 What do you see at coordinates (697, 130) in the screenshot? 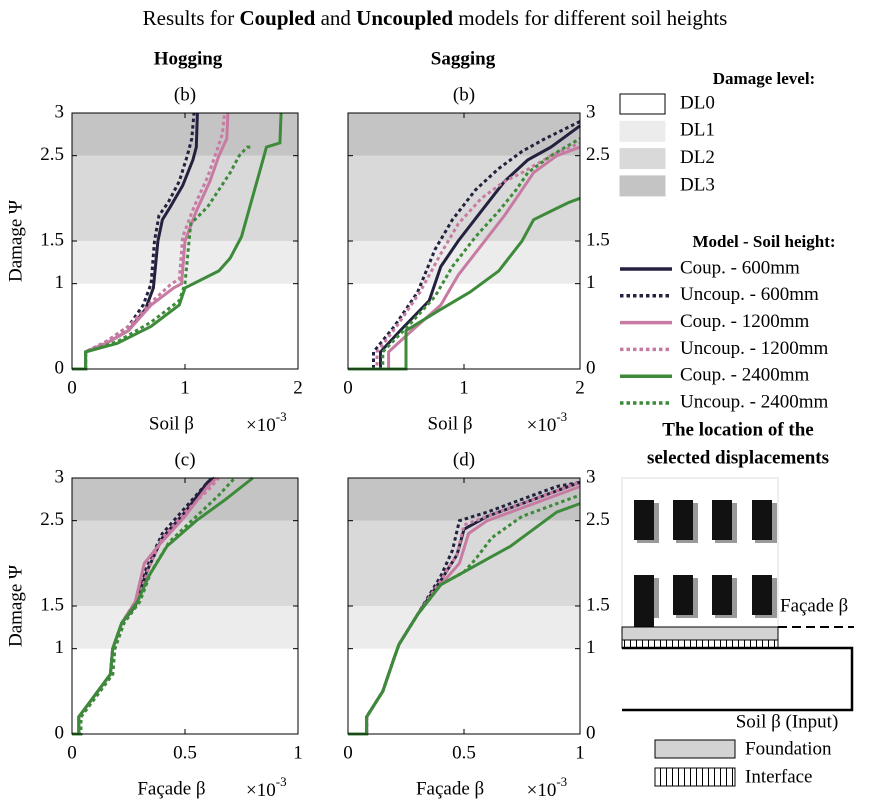
I see `legend-label: DL1` at bounding box center [697, 130].